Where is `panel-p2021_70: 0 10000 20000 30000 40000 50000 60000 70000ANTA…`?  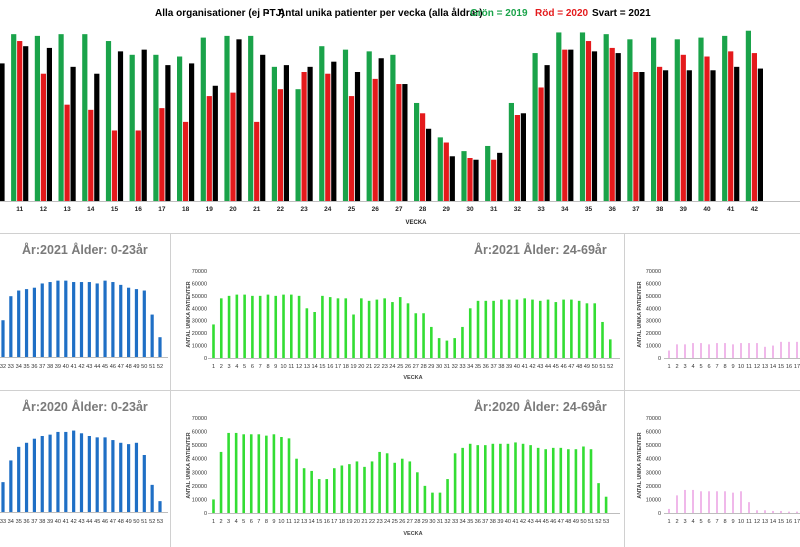
panel-p2021_70: 0 10000 20000 30000 40000 50000 60000 70000ANTA… is located at coordinates (718, 319).